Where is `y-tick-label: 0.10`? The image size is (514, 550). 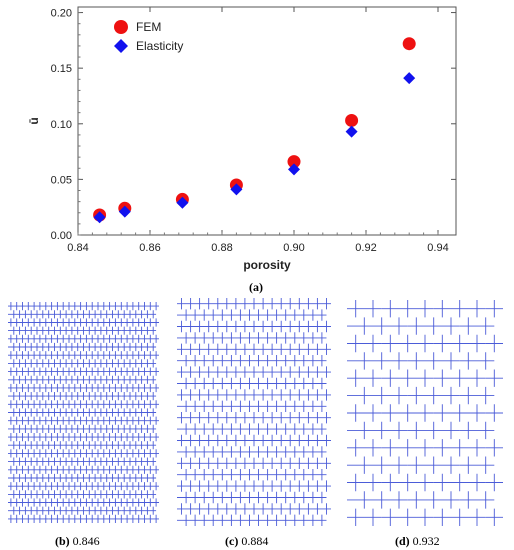
y-tick-label: 0.10 is located at coordinates (61, 125).